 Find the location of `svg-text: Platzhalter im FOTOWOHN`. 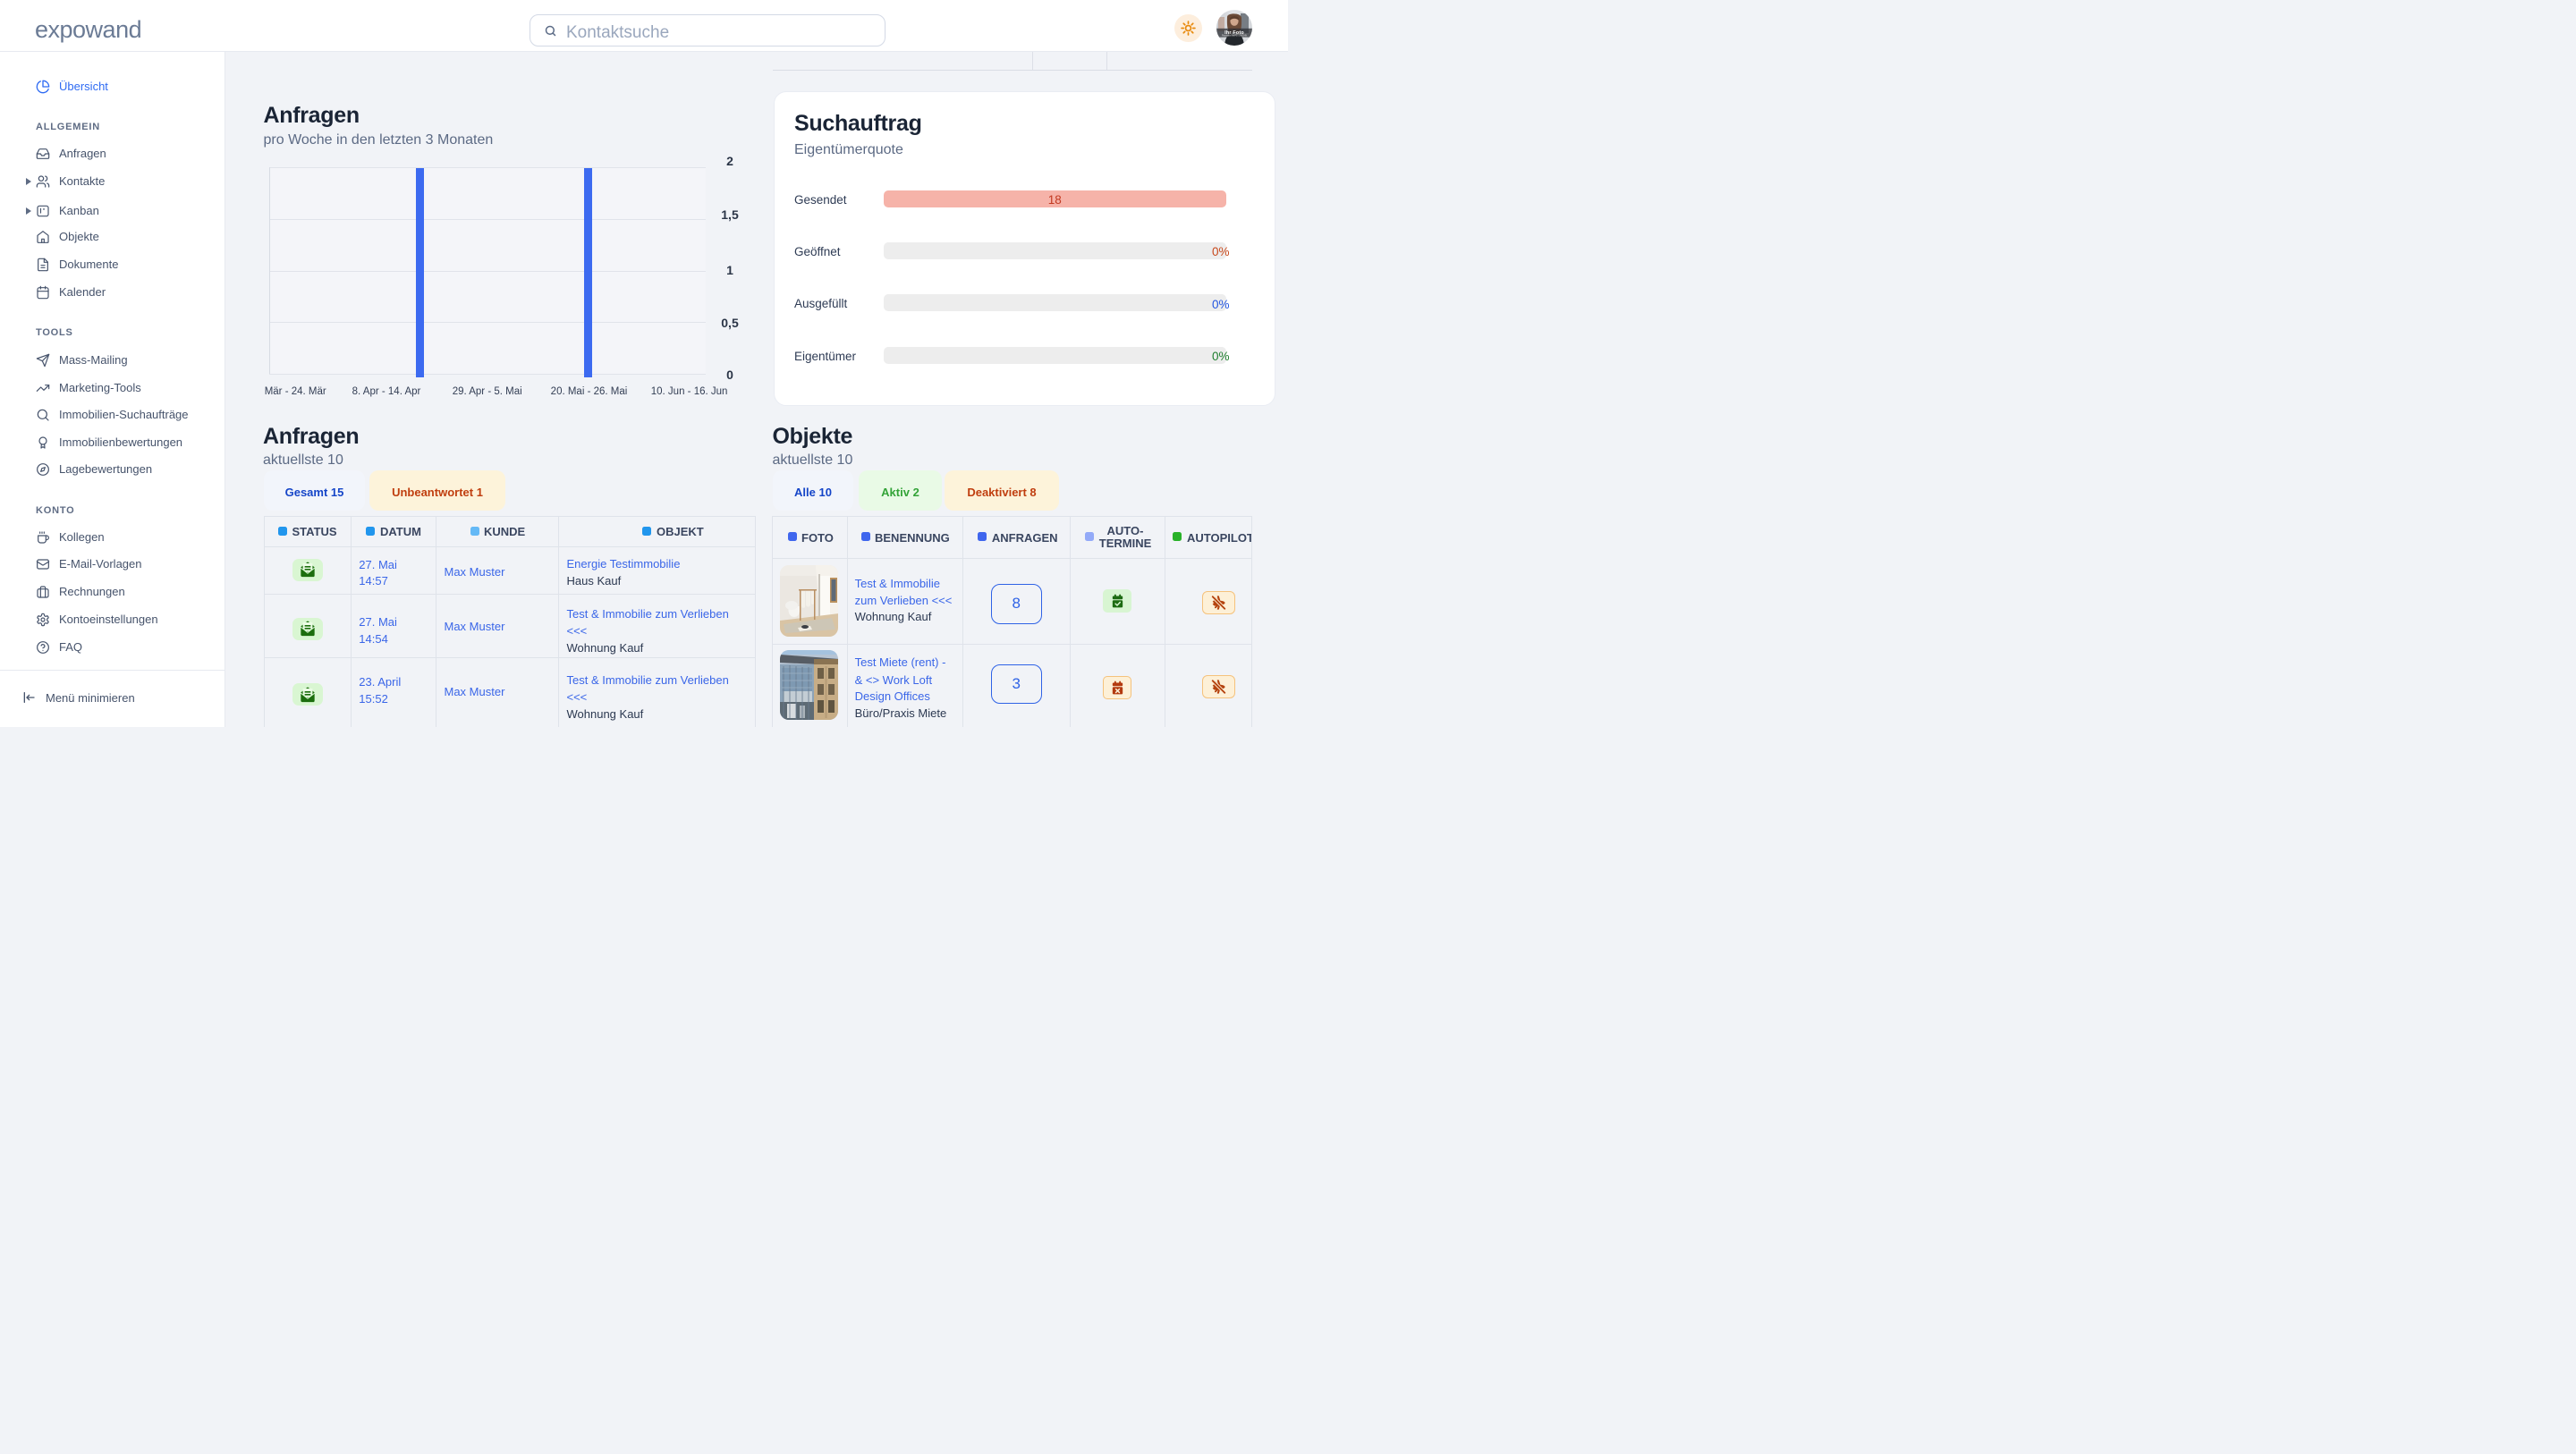

svg-text: Platzhalter im FOTOWOHN is located at coordinates (1235, 37).